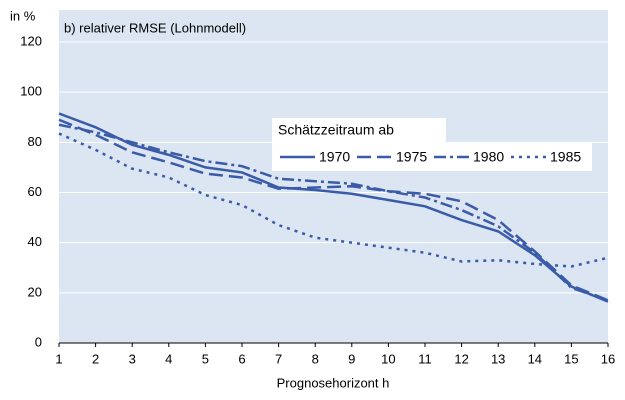  What do you see at coordinates (461, 358) in the screenshot?
I see `x-tick-label: 12` at bounding box center [461, 358].